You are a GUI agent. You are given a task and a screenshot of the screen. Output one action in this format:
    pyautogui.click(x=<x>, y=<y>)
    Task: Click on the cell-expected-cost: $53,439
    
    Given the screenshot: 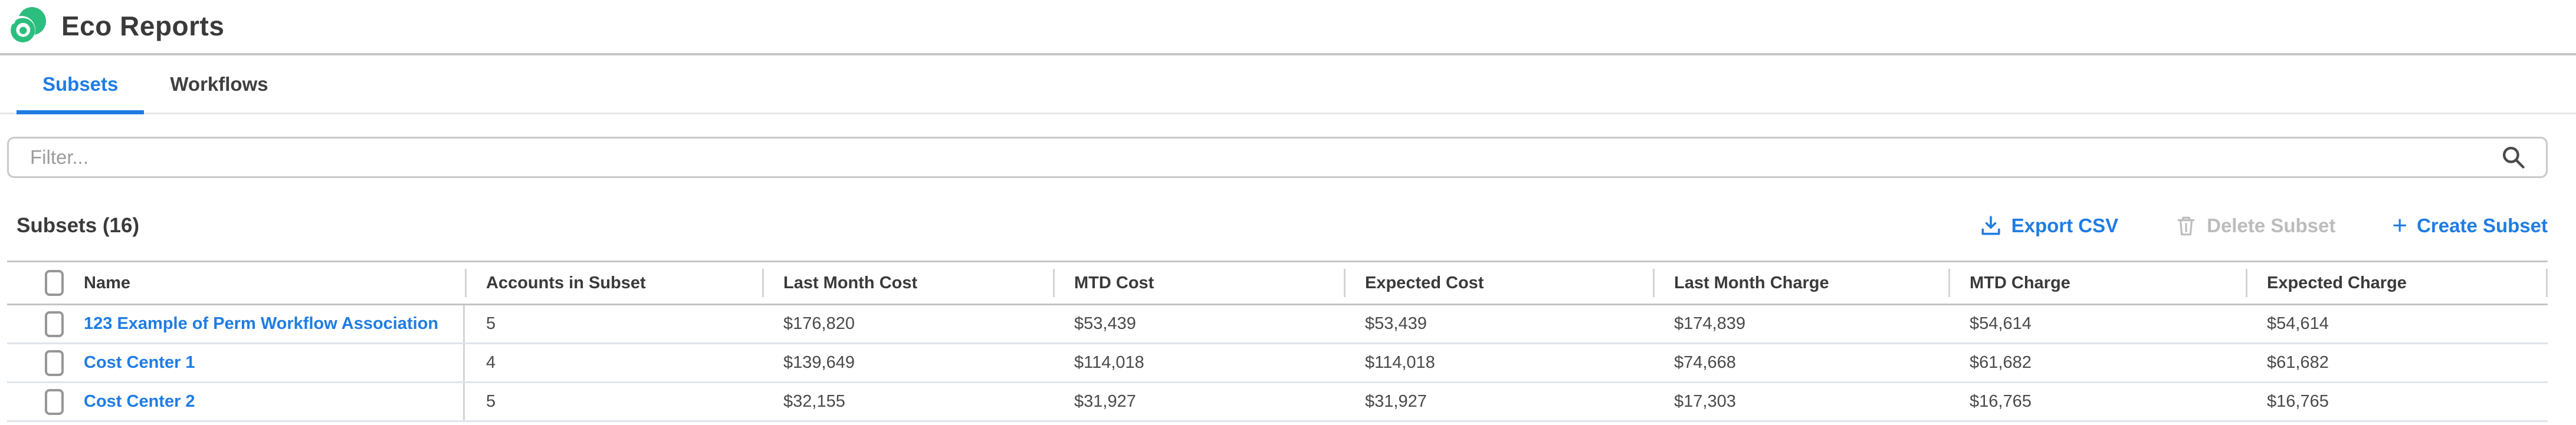 What is the action you would take?
    pyautogui.click(x=1396, y=323)
    